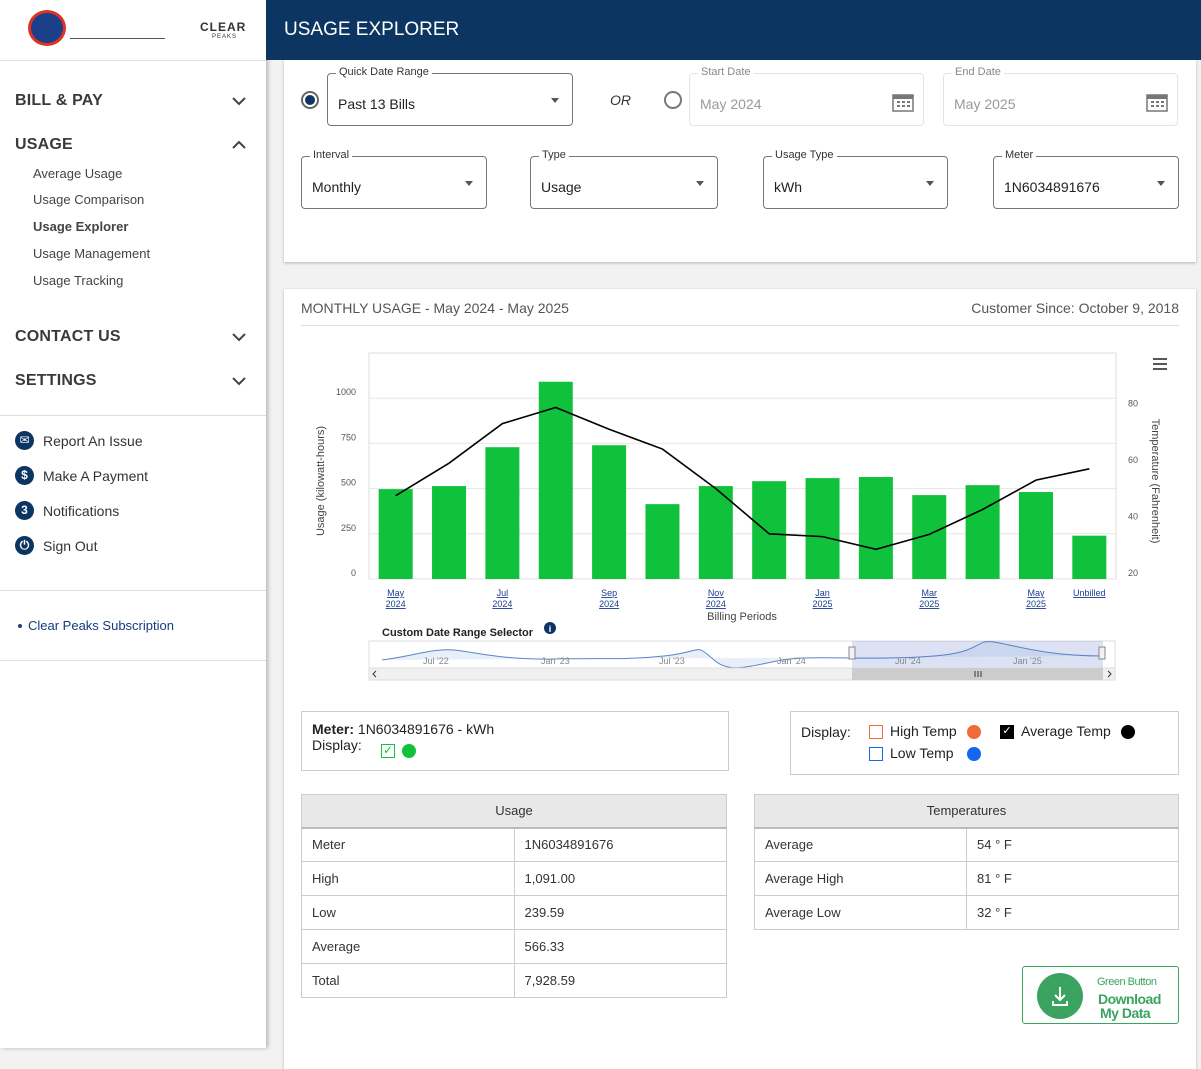  Describe the element at coordinates (89, 199) in the screenshot. I see `nav-item: Usage Comparison` at that location.